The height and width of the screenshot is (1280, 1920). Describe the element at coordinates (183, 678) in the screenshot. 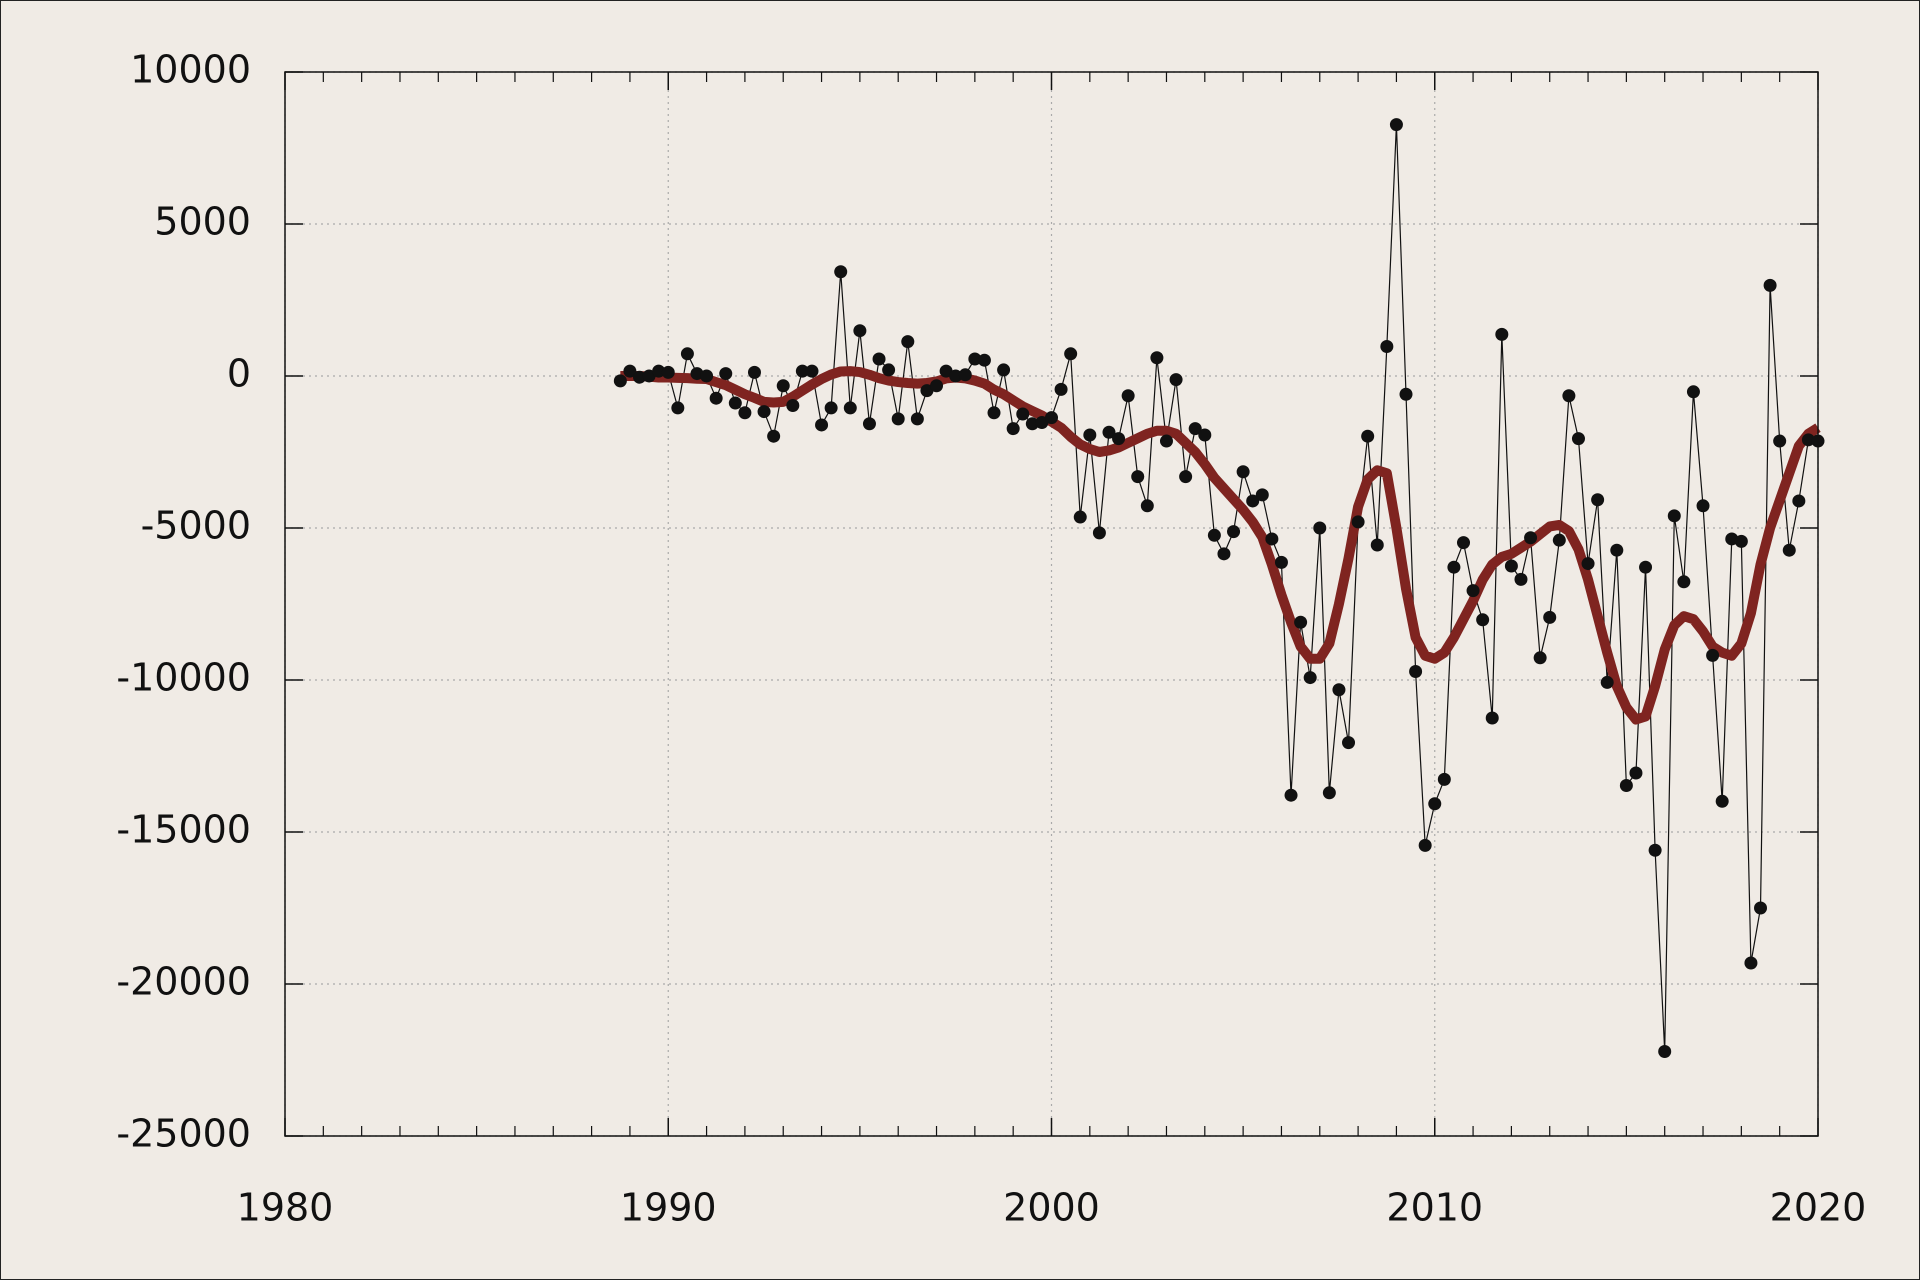

I see `y-tick-label: -10000` at that location.